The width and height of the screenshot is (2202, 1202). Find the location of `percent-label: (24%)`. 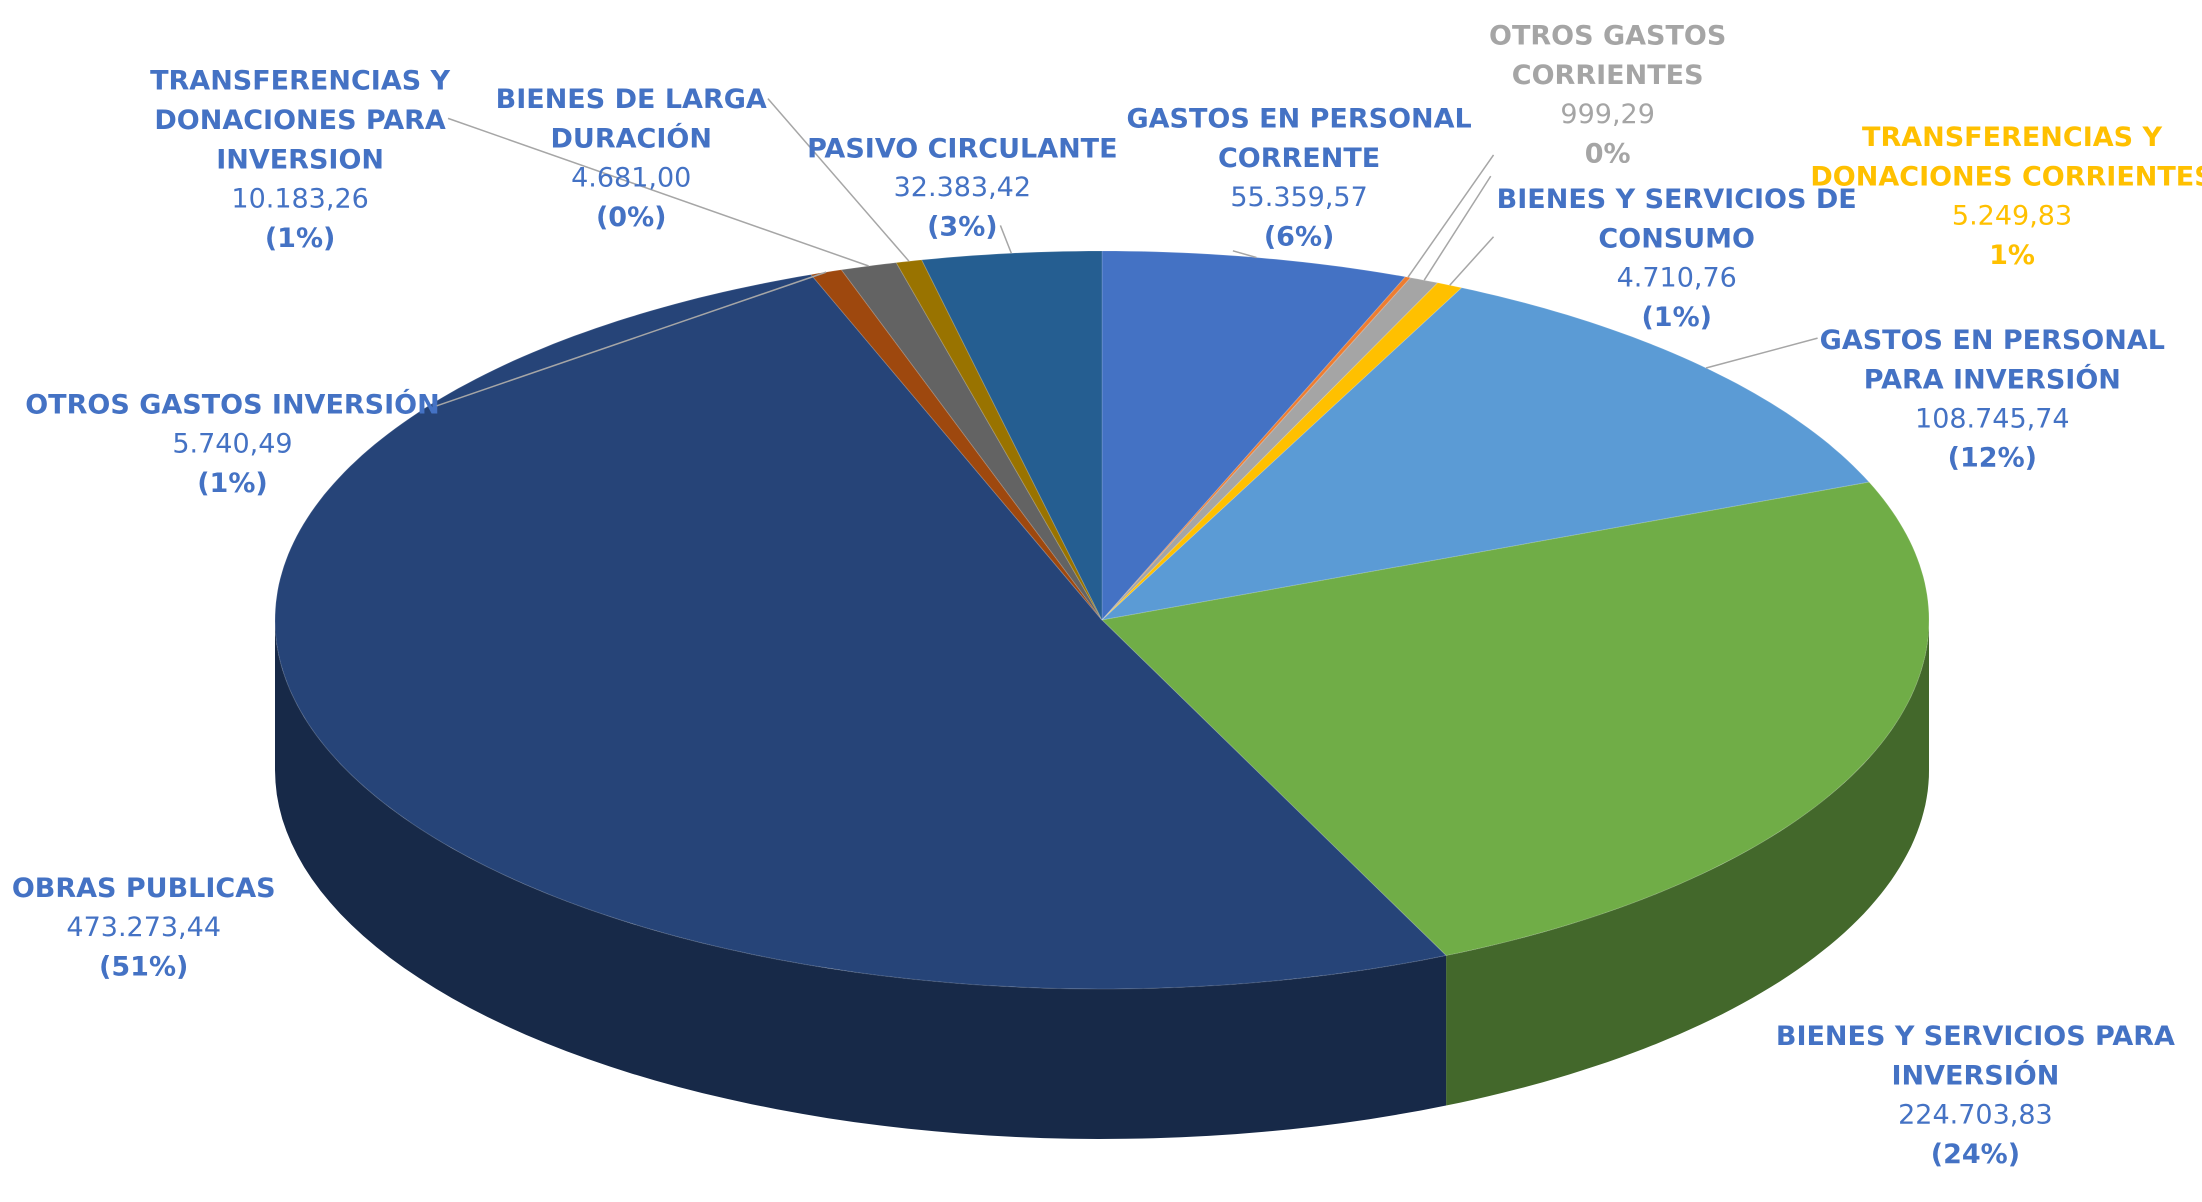

percent-label: (24%) is located at coordinates (1975, 1154).